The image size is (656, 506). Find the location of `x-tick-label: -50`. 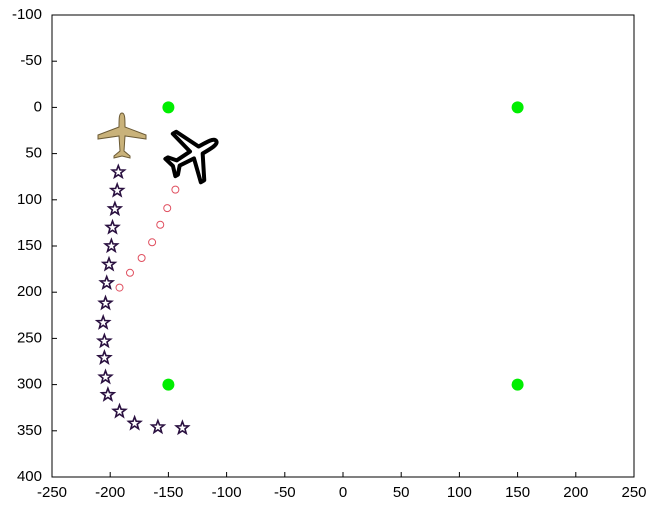

x-tick-label: -50 is located at coordinates (285, 492).